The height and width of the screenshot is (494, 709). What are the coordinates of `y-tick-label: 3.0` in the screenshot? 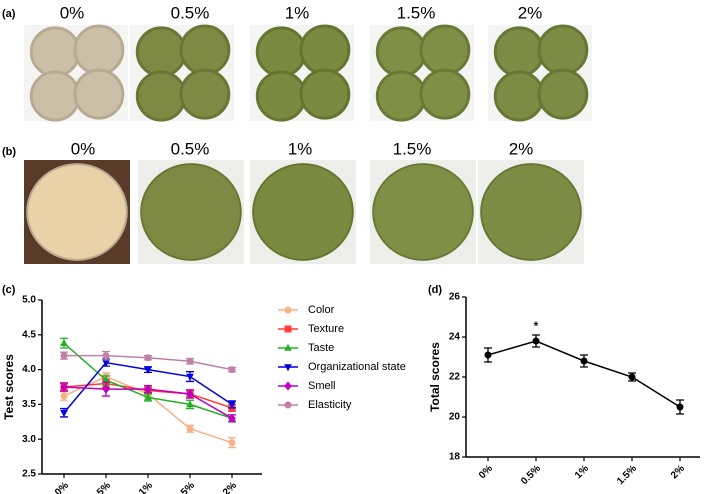 It's located at (29, 439).